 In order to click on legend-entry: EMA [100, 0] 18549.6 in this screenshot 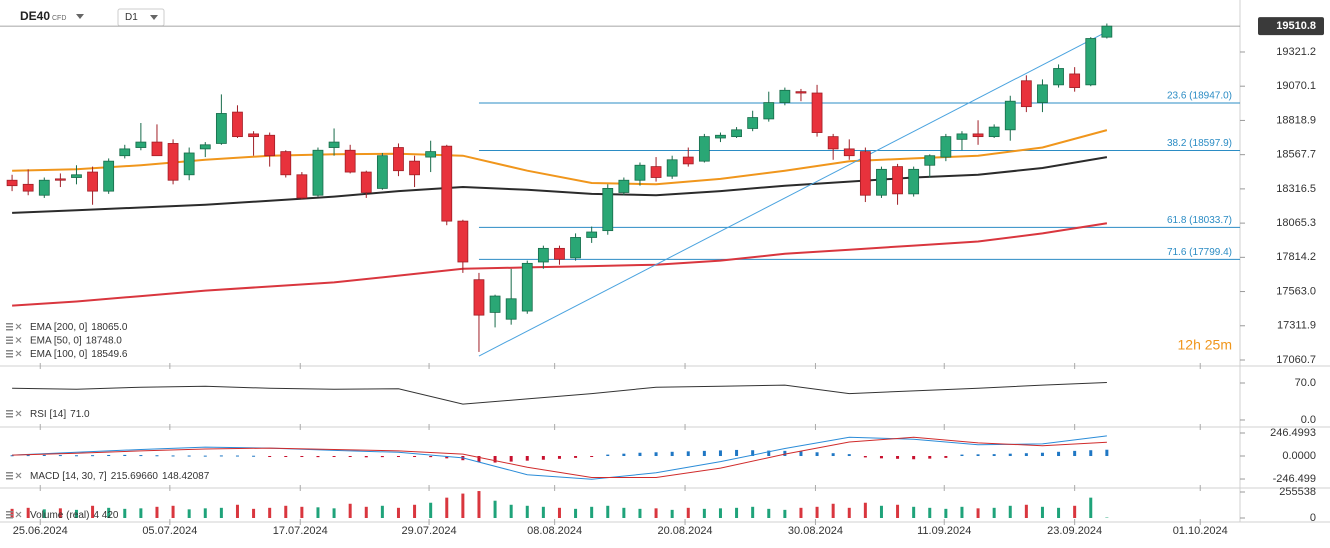, I will do `click(79, 354)`.